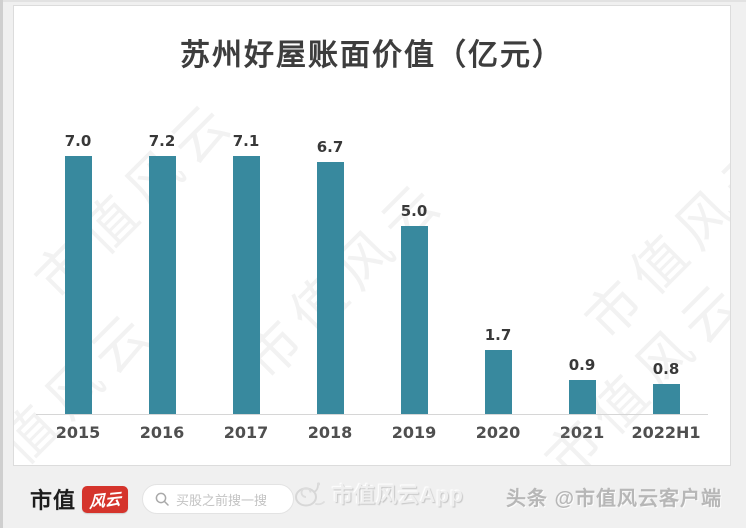  What do you see at coordinates (78, 432) in the screenshot?
I see `x-axis-tick-label: 2015` at bounding box center [78, 432].